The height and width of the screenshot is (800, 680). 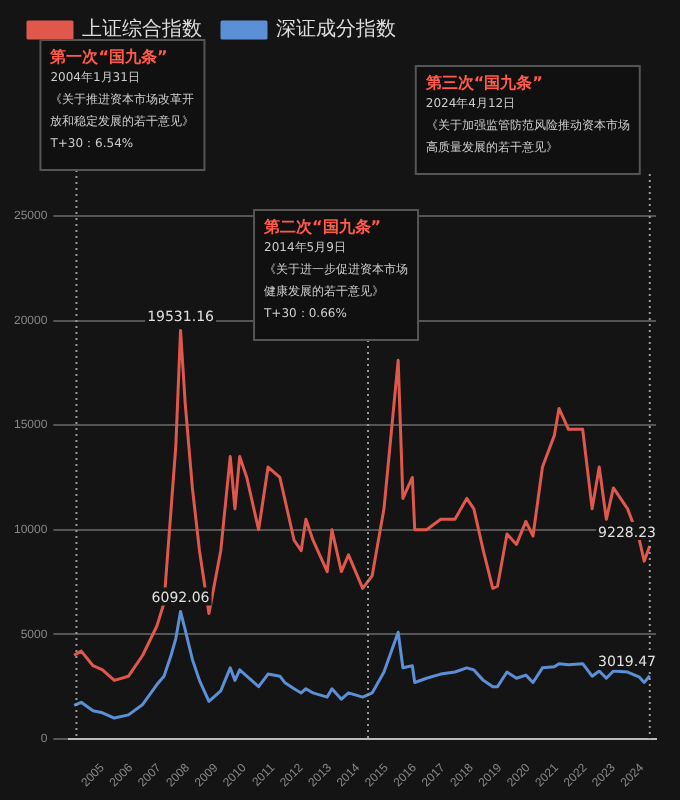 I want to click on annotation: 第二次“国九条”, so click(x=322, y=227).